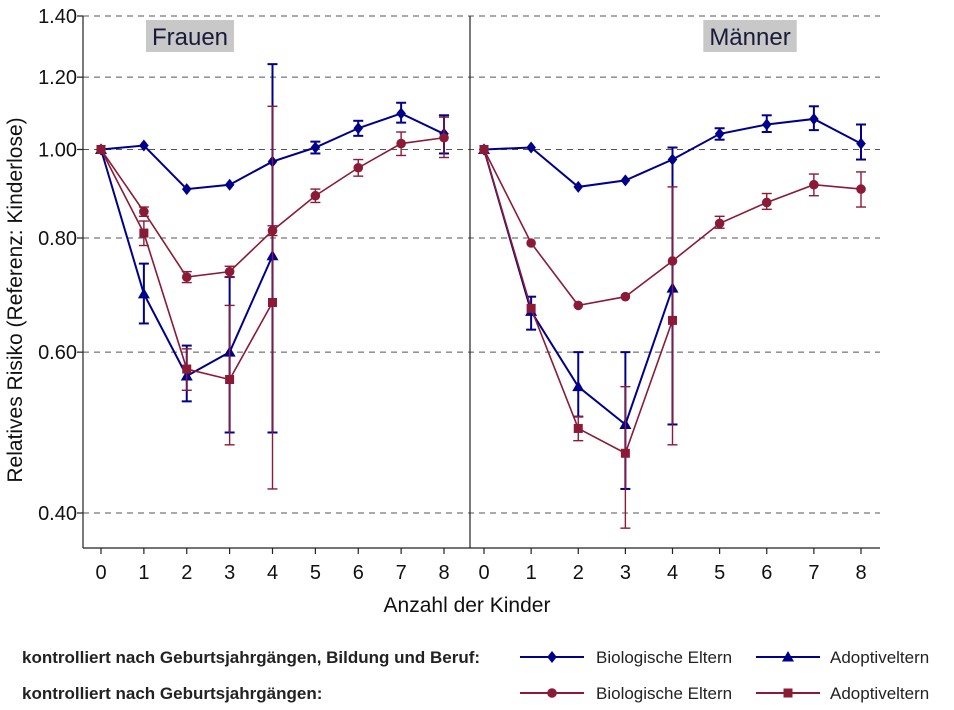 This screenshot has height=710, width=954. What do you see at coordinates (57, 150) in the screenshot?
I see `y-tick-label: 1.00` at bounding box center [57, 150].